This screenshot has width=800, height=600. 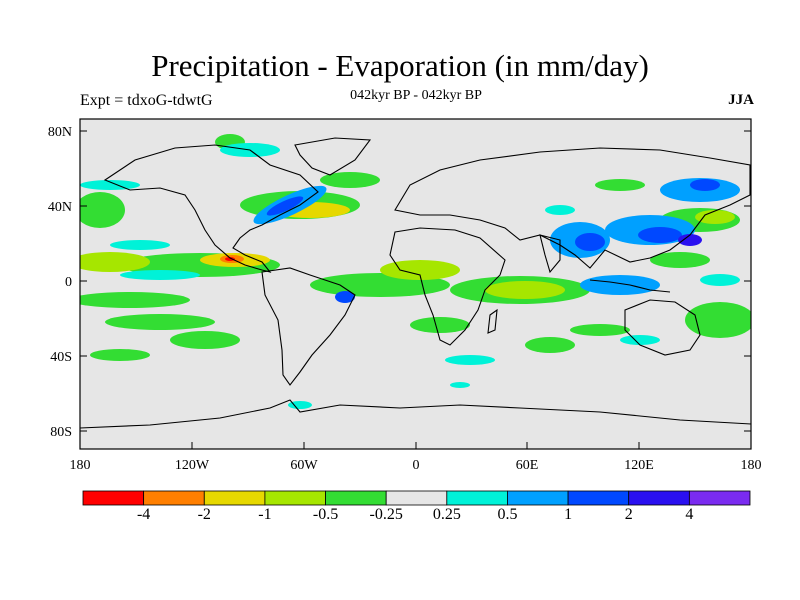 What do you see at coordinates (304, 465) in the screenshot?
I see `lon-label: 60W` at bounding box center [304, 465].